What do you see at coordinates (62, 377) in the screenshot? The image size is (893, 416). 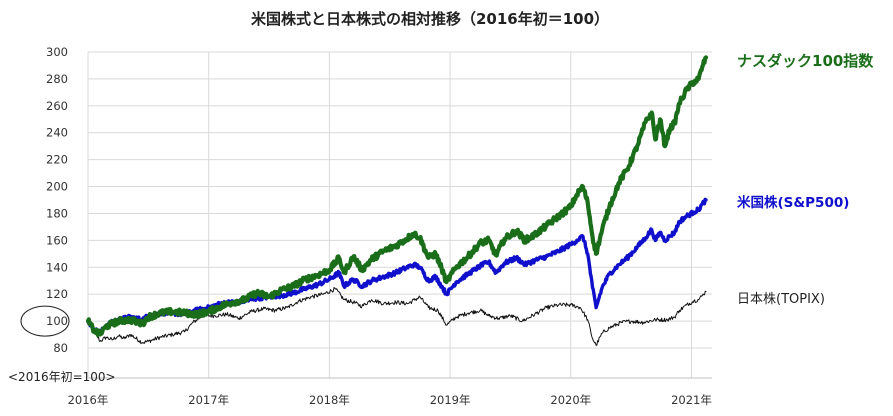 I see `base-note: <2016年初=100>` at bounding box center [62, 377].